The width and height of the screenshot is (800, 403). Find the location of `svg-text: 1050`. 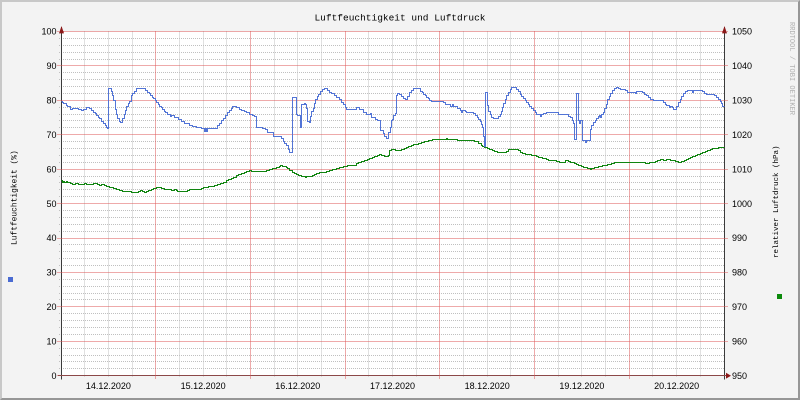

svg-text: 1050 is located at coordinates (742, 32).